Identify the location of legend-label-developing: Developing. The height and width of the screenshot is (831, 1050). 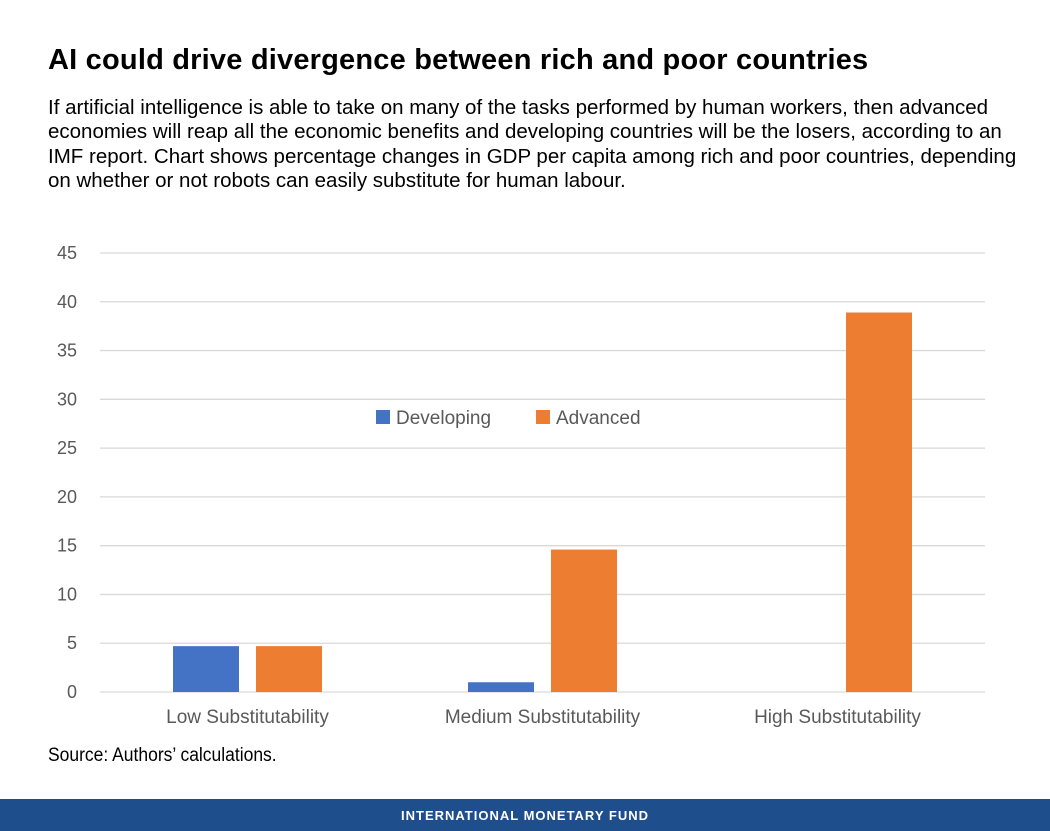
(443, 418).